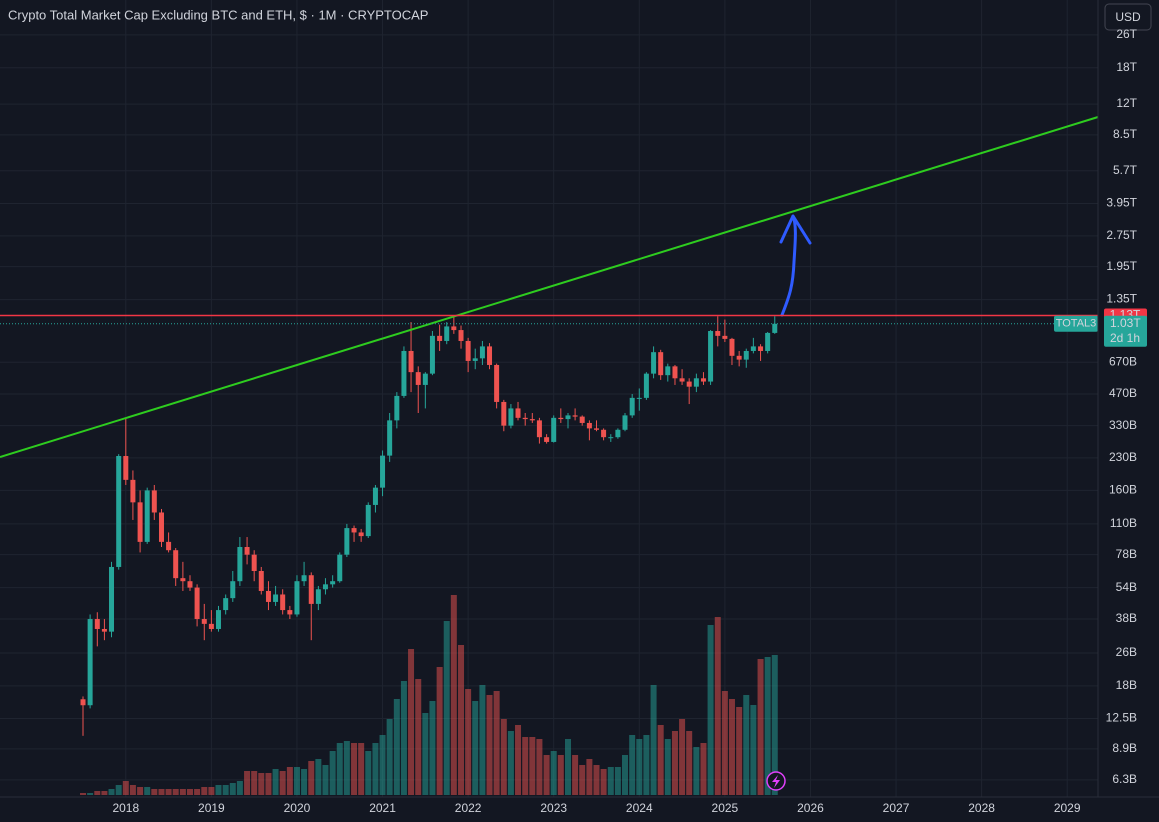  What do you see at coordinates (1126, 587) in the screenshot?
I see `y-tick-label: 54B` at bounding box center [1126, 587].